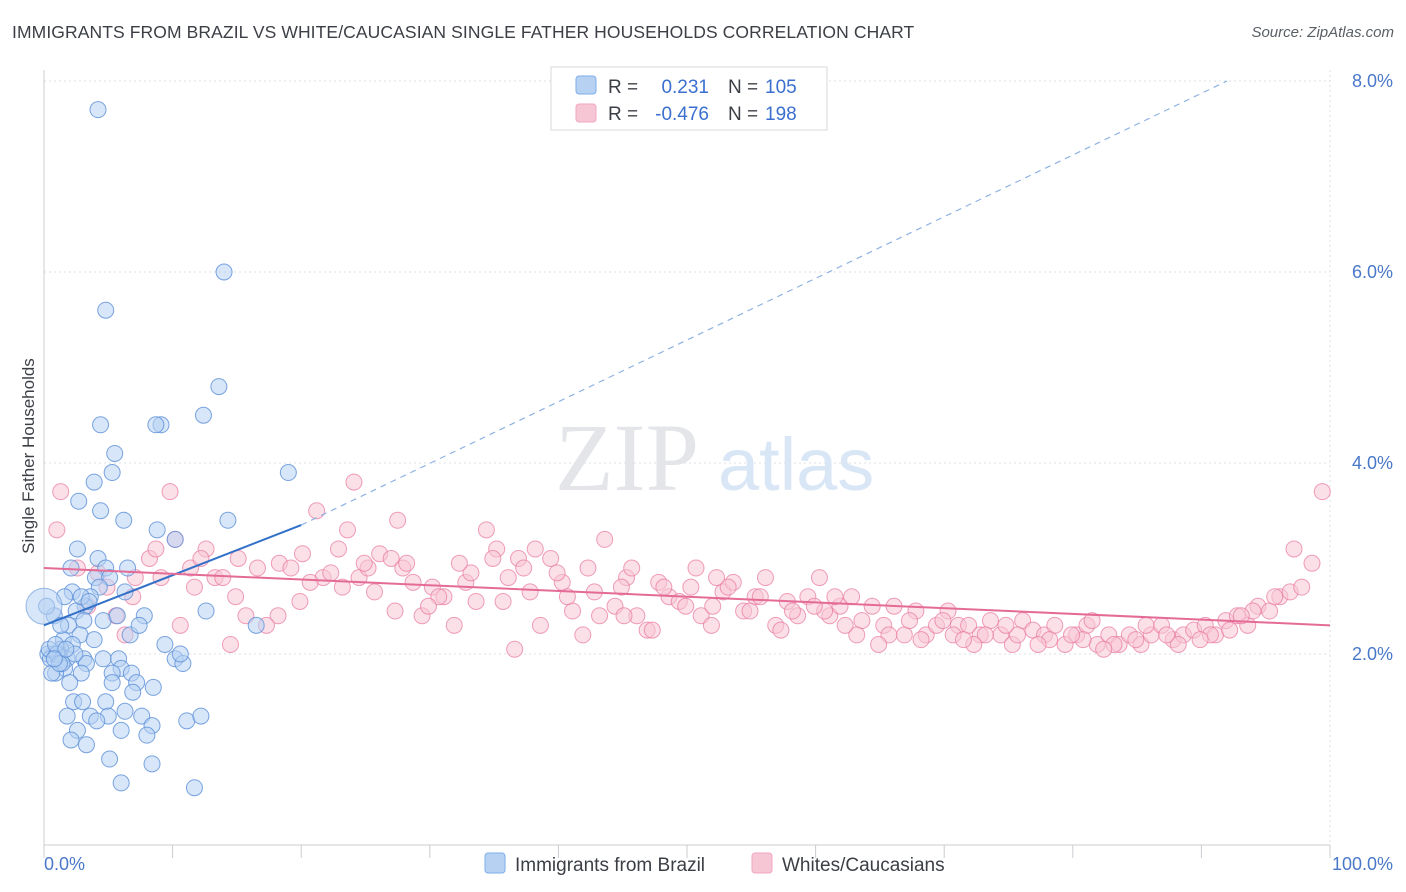 The width and height of the screenshot is (1406, 892). What do you see at coordinates (762, 863) in the screenshot?
I see `bottom-legend-swatch-whites` at bounding box center [762, 863].